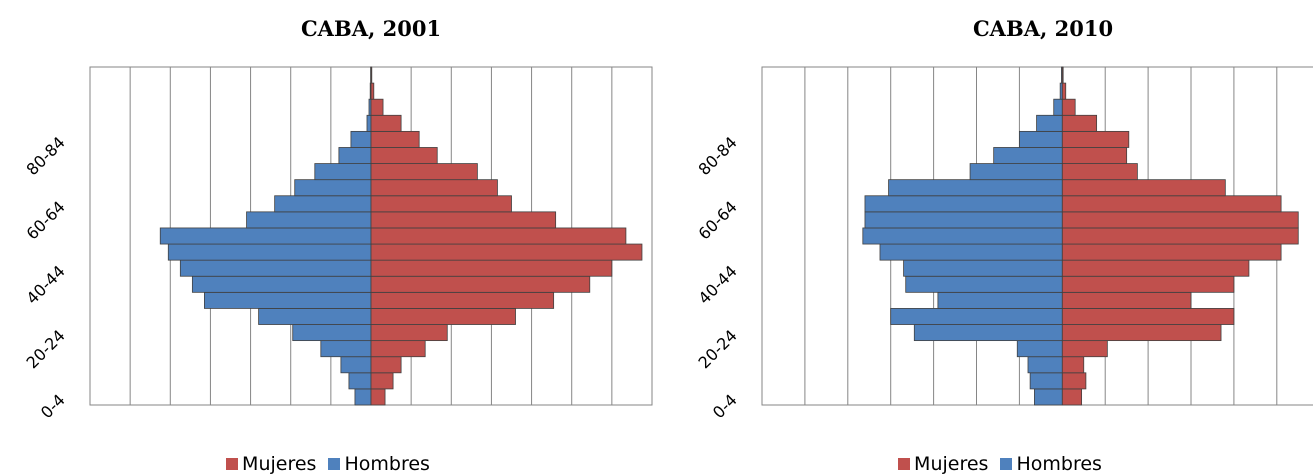 This screenshot has width=1313, height=475. Describe the element at coordinates (1043, 28) in the screenshot. I see `chart-title: CABA, 2010` at that location.